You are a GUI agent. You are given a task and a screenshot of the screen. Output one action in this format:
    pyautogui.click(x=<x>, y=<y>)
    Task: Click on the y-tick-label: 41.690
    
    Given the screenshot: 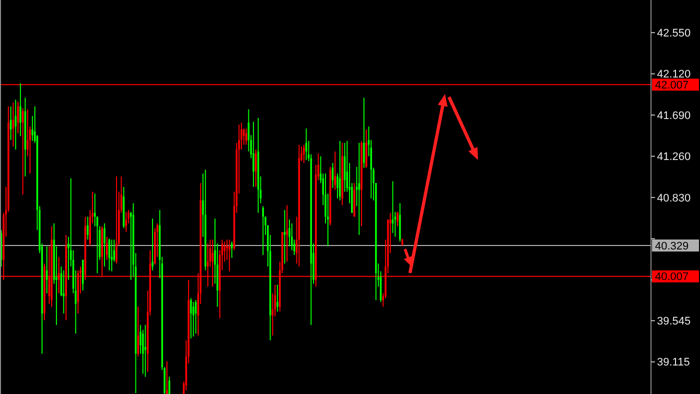 What is the action you would take?
    pyautogui.click(x=674, y=116)
    